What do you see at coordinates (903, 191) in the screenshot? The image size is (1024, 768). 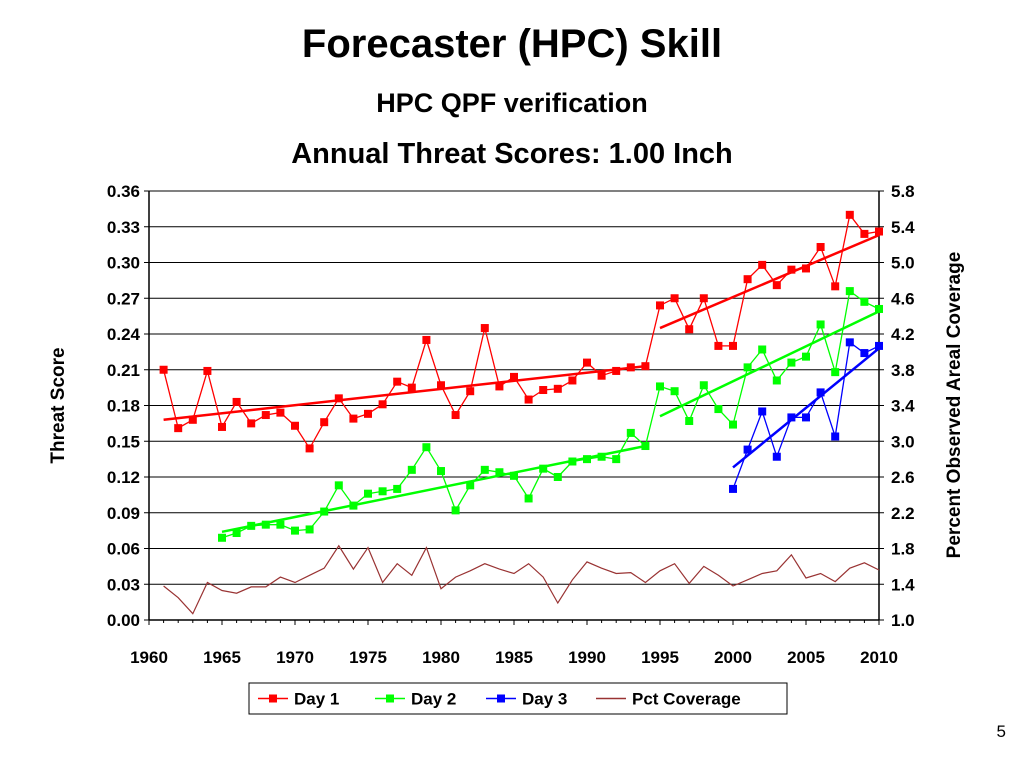 I see `y2-tick-label: 5.8` at bounding box center [903, 191].